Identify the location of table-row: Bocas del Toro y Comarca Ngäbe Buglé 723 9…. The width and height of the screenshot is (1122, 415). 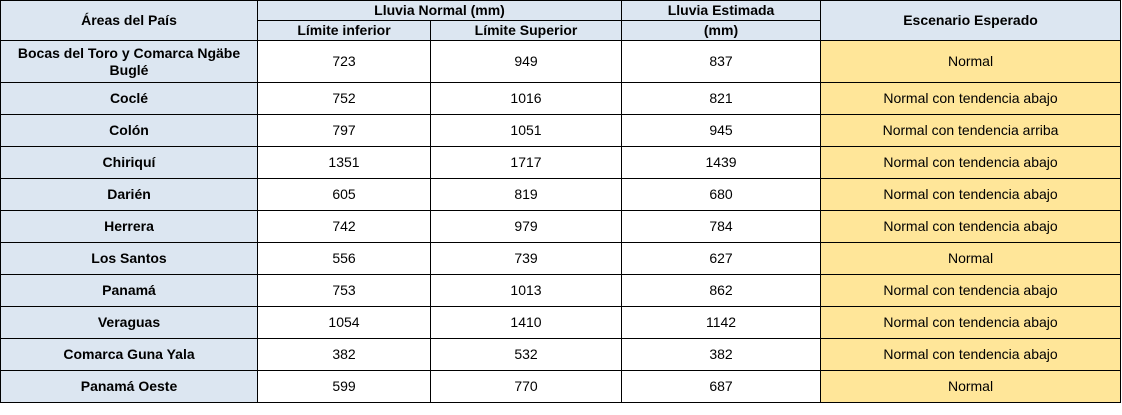
(561, 61).